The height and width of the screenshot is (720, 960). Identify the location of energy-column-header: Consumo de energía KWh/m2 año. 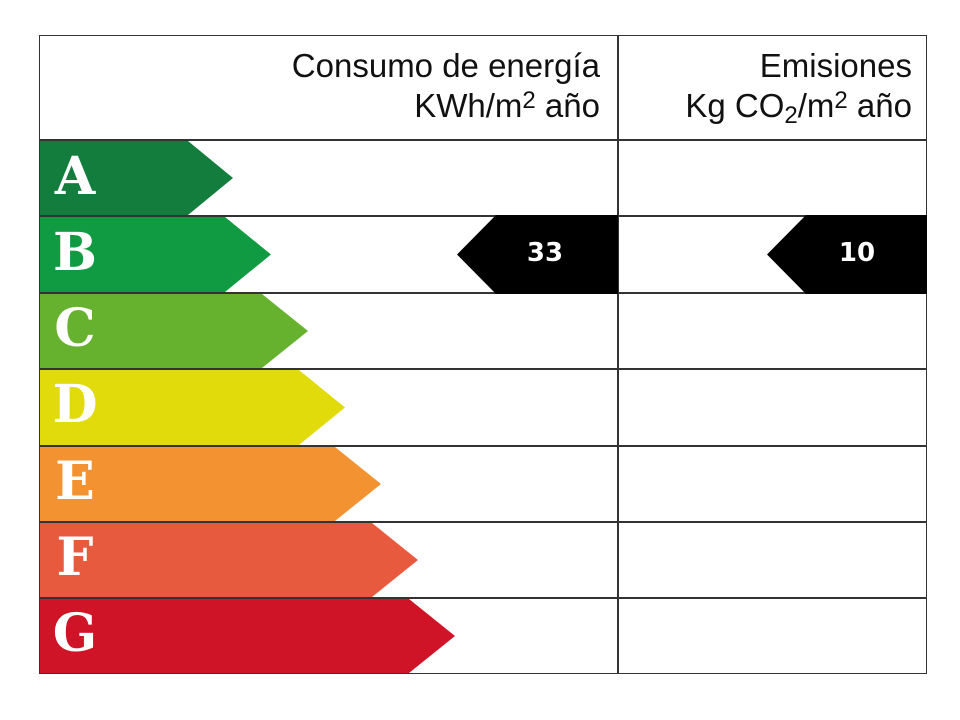
(375, 86).